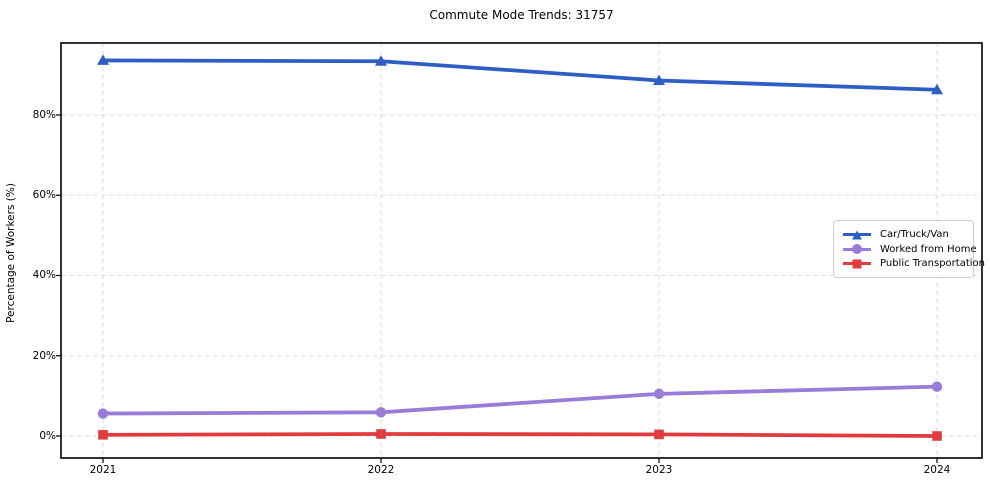 The height and width of the screenshot is (490, 990). What do you see at coordinates (47, 436) in the screenshot?
I see `y-tick-label-0: 0%` at bounding box center [47, 436].